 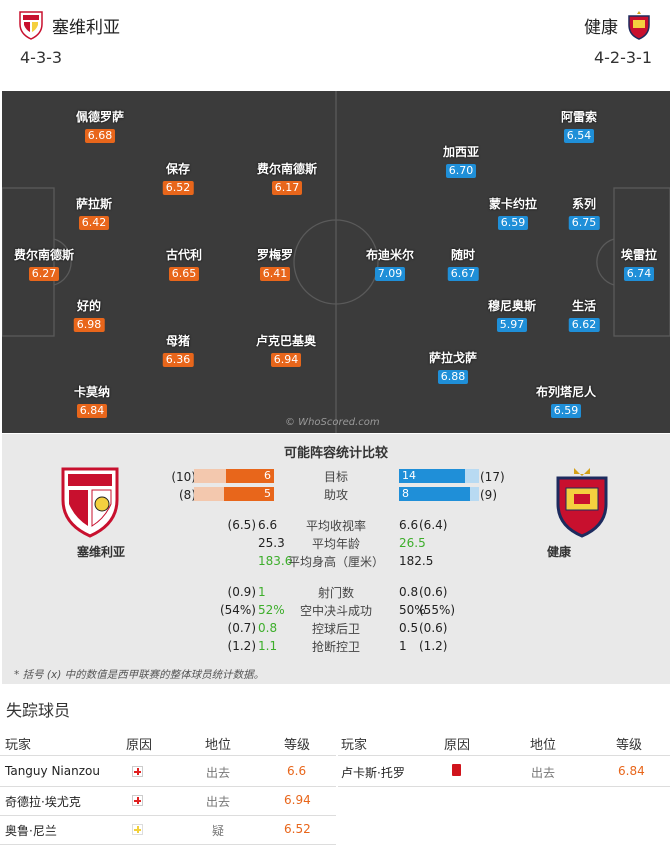 What do you see at coordinates (271, 543) in the screenshot?
I see `home-stat-value: 25.3` at bounding box center [271, 543].